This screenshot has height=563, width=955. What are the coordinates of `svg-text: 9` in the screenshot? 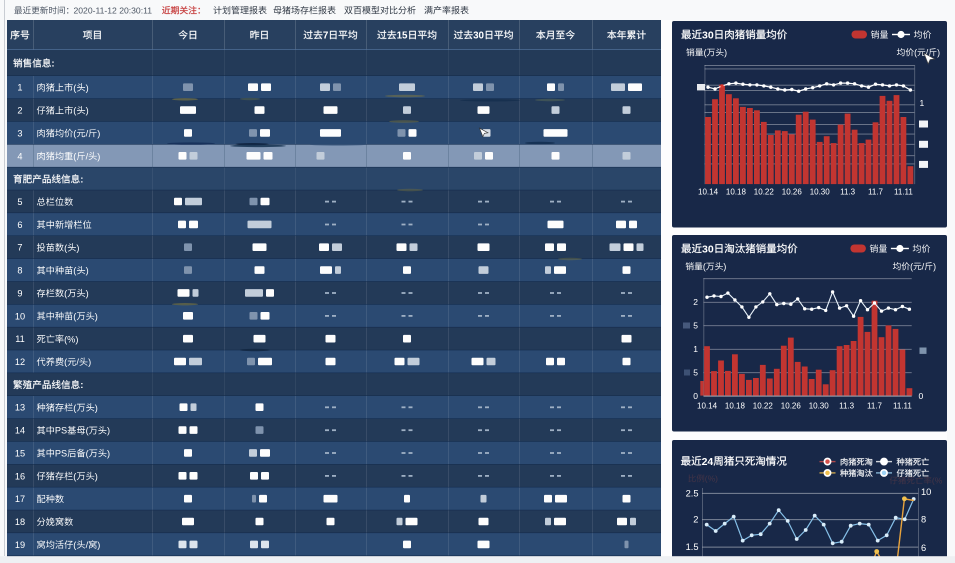 It's located at (19, 293).